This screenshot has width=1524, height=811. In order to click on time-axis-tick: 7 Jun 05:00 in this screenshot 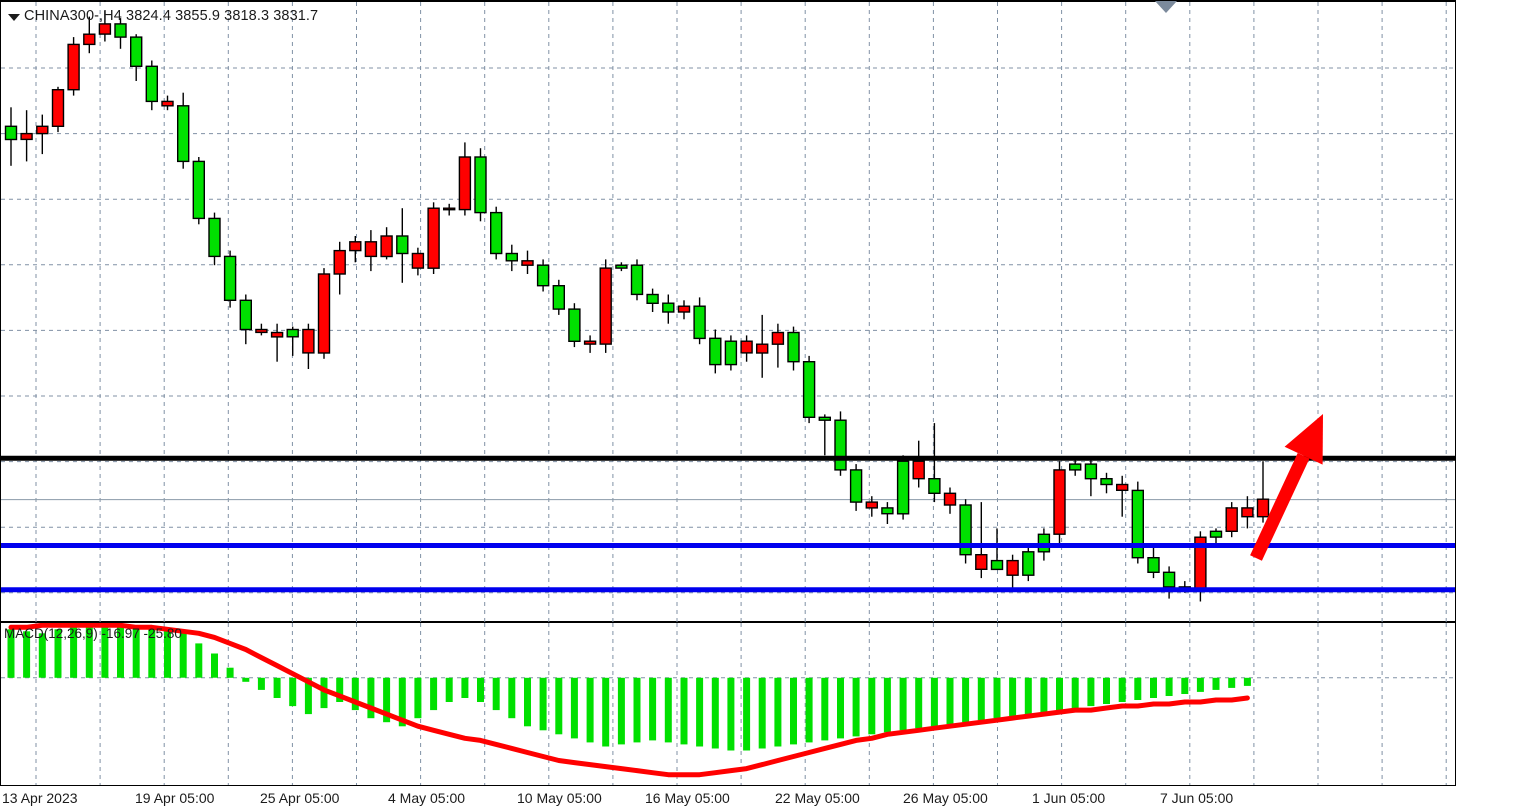, I will do `click(1197, 798)`.